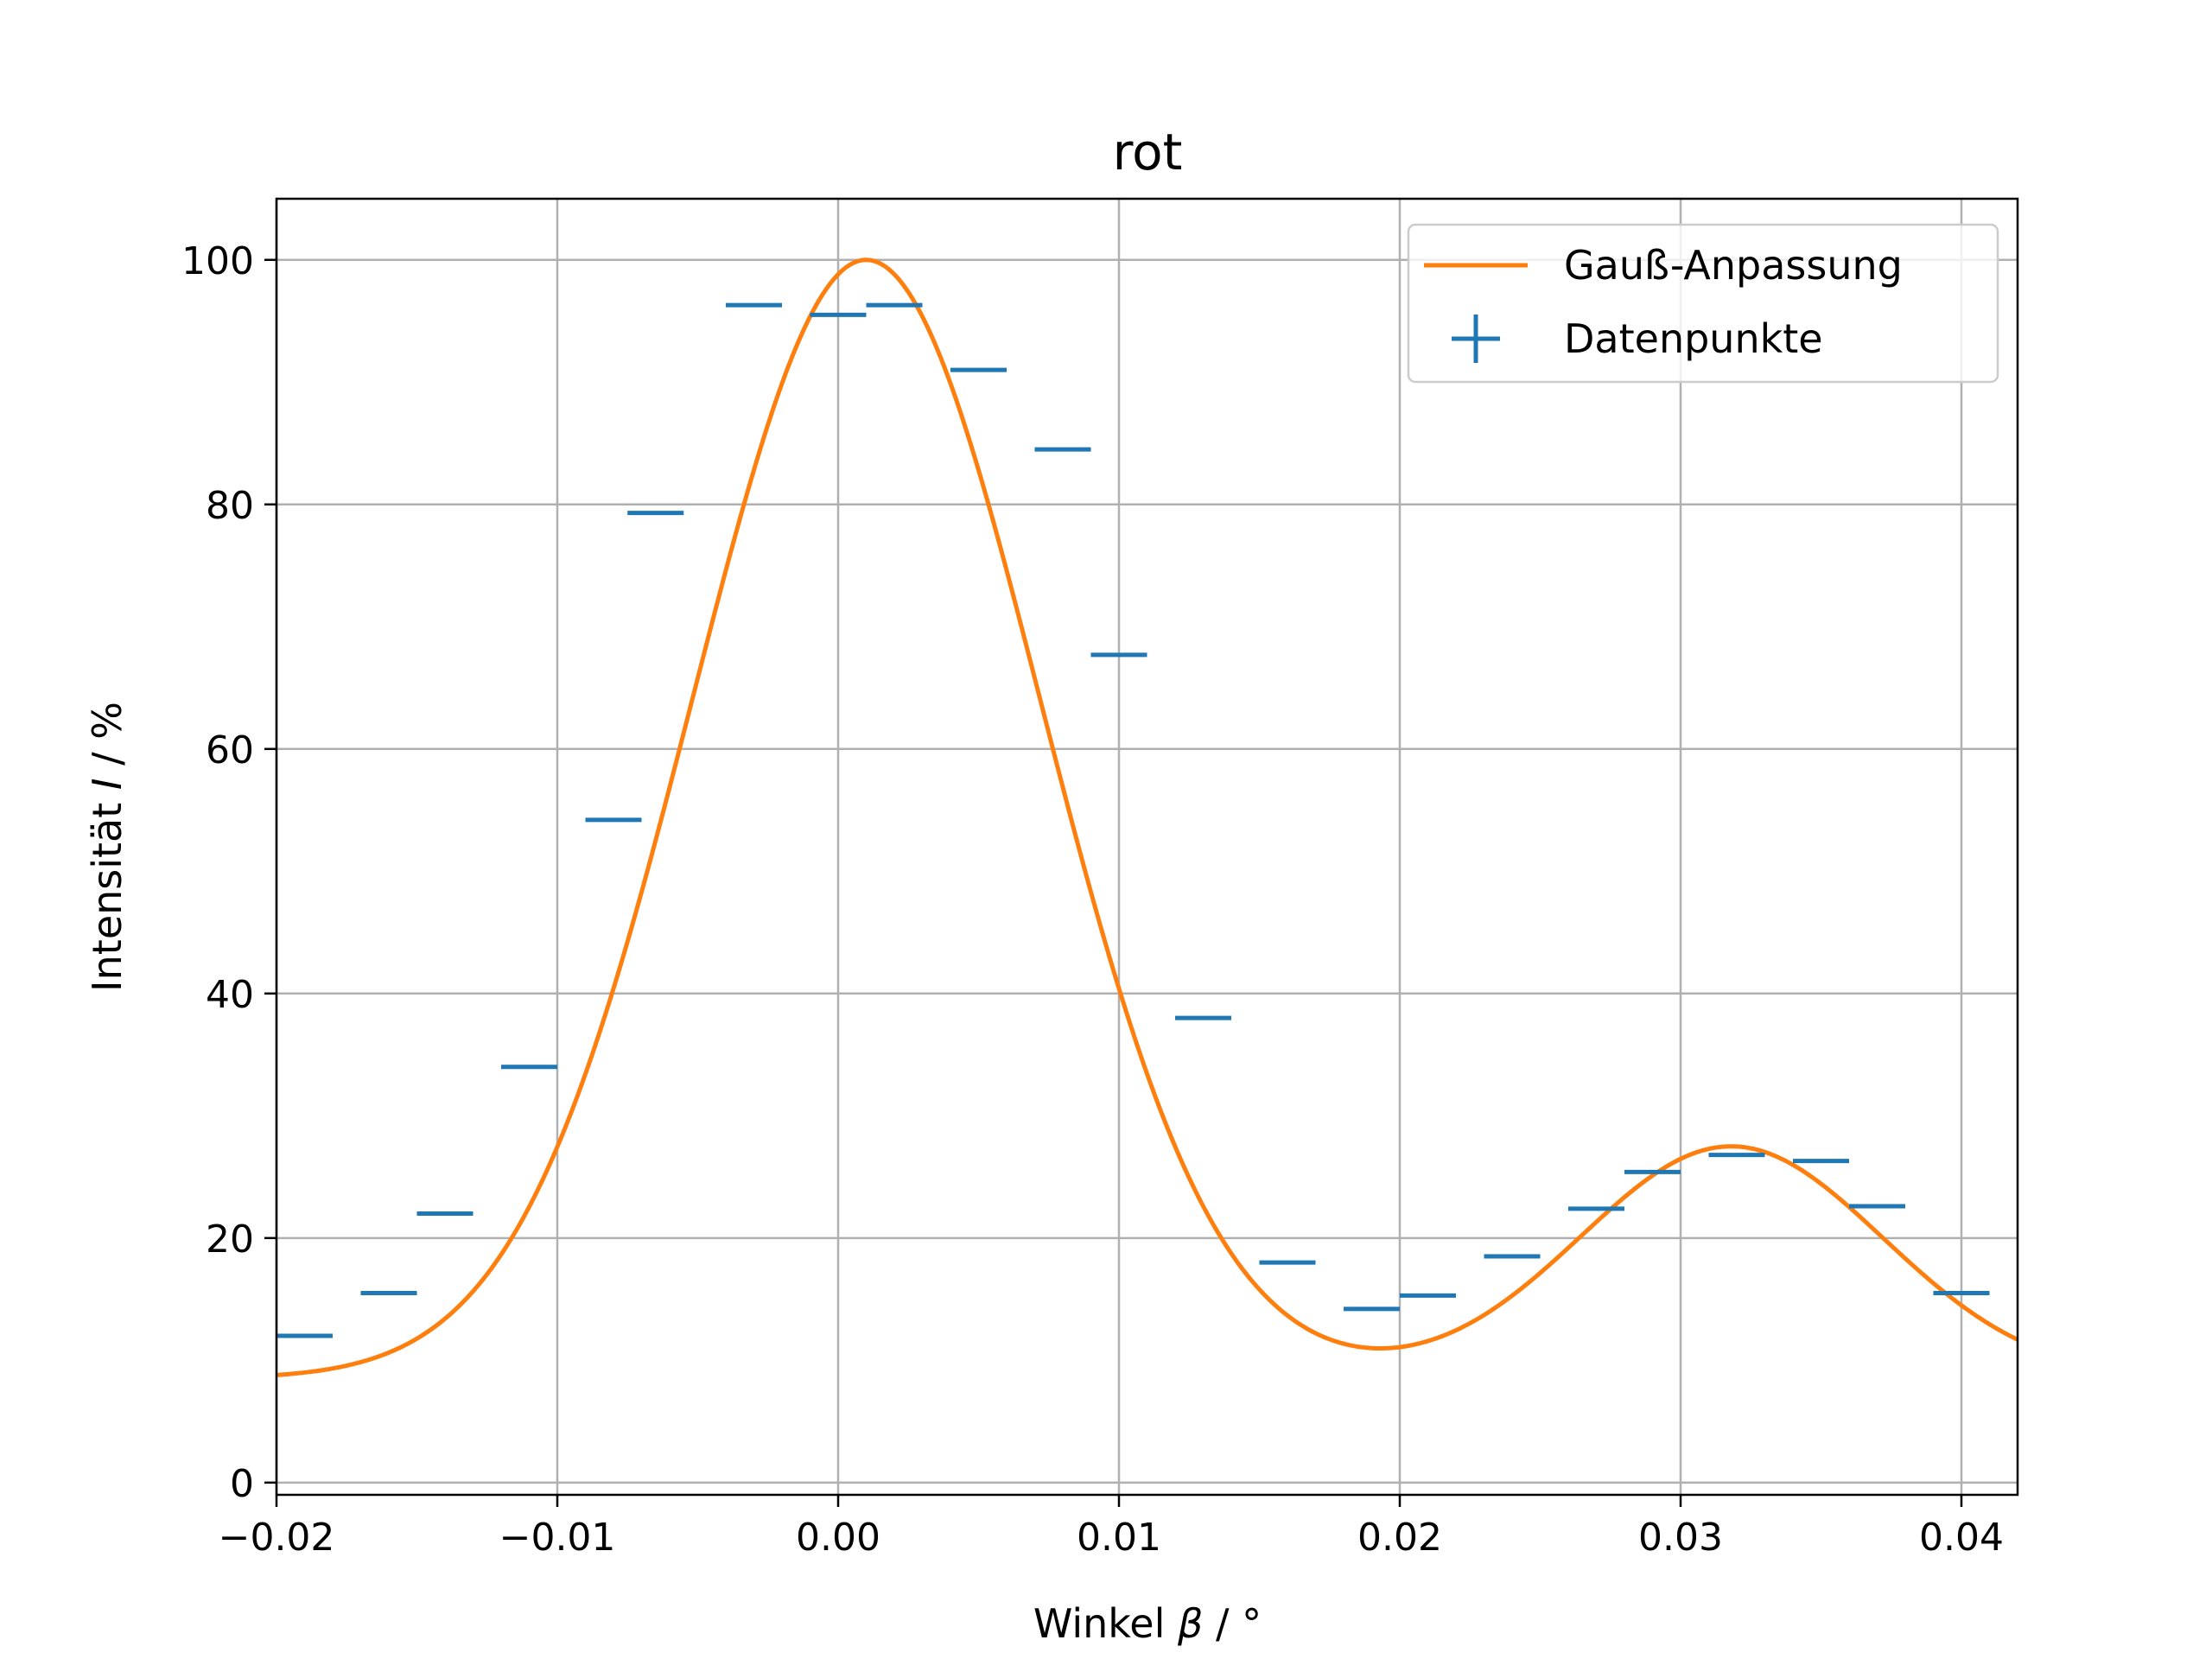  Describe the element at coordinates (1119, 1538) in the screenshot. I see `x-tick-label: 0.01` at that location.